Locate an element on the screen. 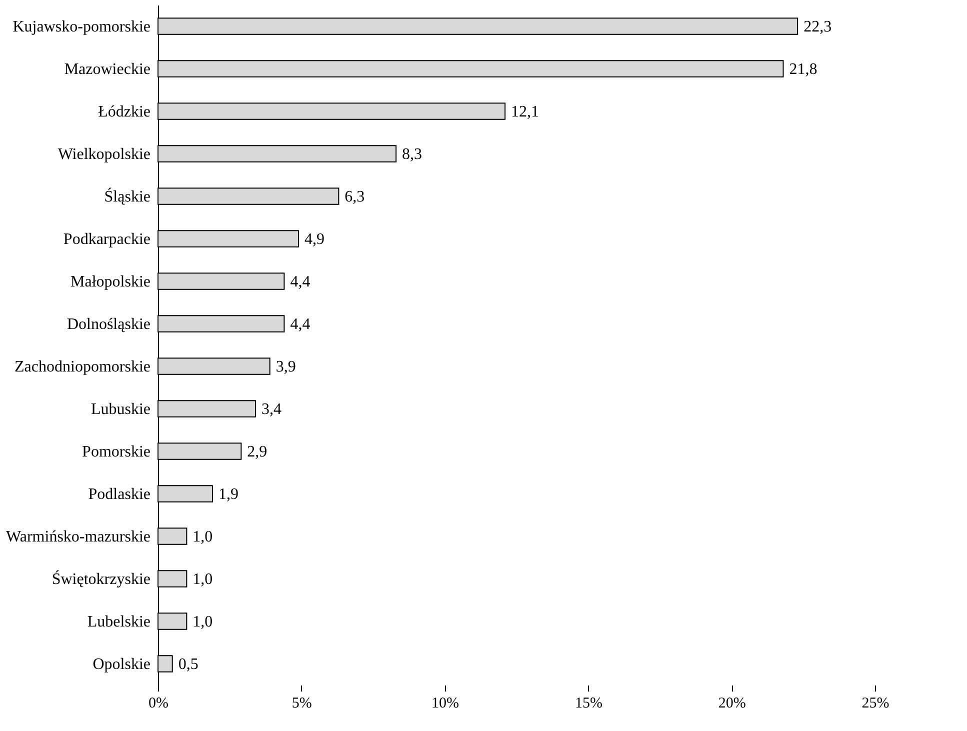 This screenshot has width=967, height=731. x-tick-label: 25% is located at coordinates (876, 704).